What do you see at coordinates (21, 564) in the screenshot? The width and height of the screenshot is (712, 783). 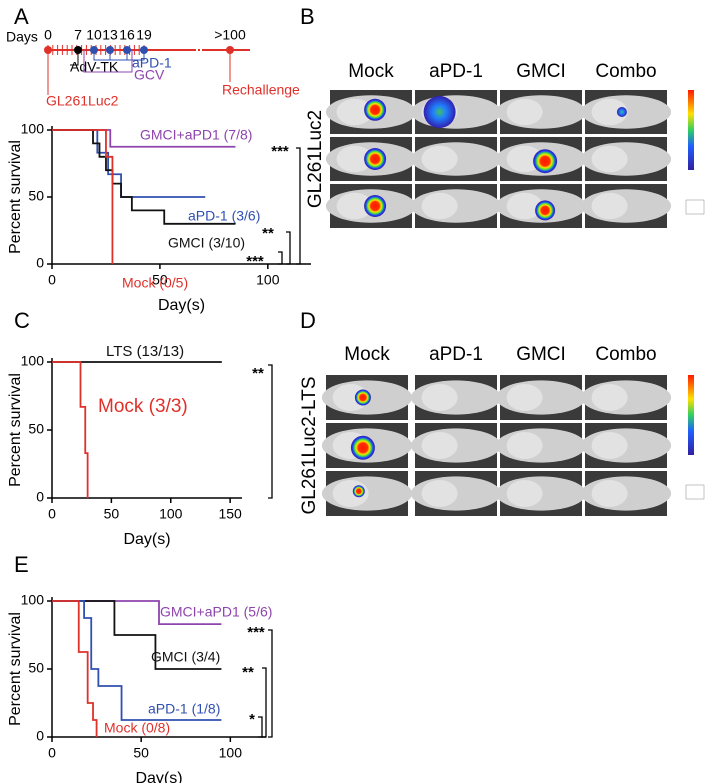 I see `panel-letter: E` at bounding box center [21, 564].